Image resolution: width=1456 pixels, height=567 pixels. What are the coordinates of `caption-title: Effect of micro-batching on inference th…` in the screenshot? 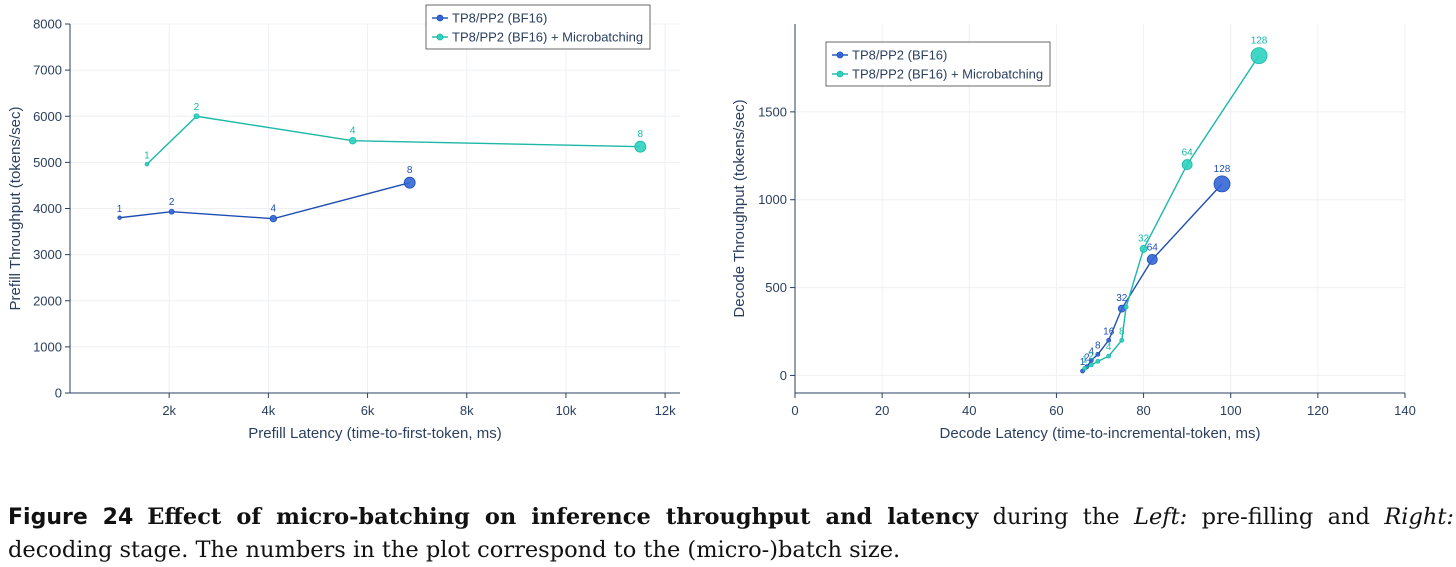 It's located at (563, 516).